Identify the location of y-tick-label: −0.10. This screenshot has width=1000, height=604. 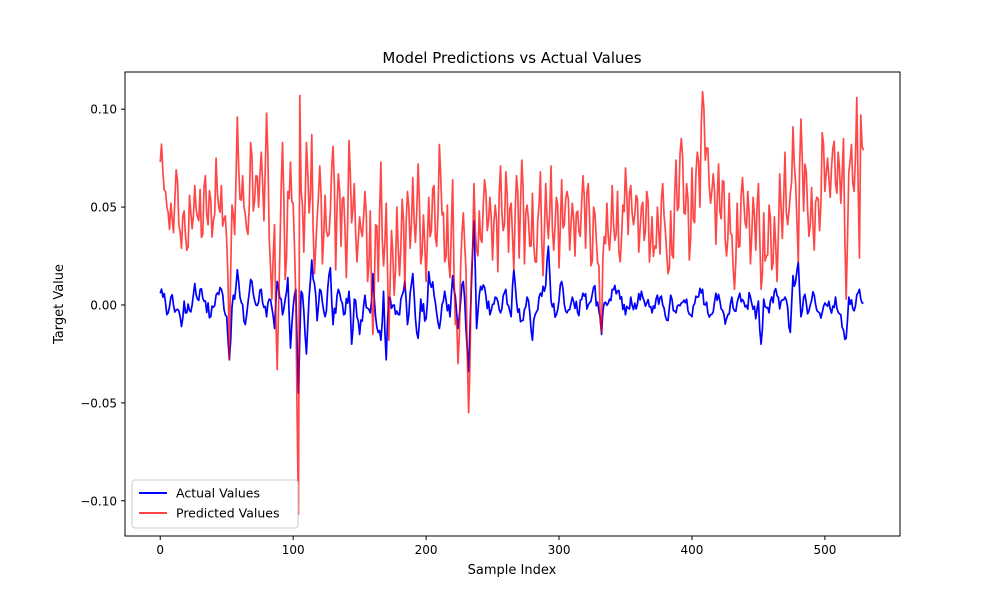
(98, 501).